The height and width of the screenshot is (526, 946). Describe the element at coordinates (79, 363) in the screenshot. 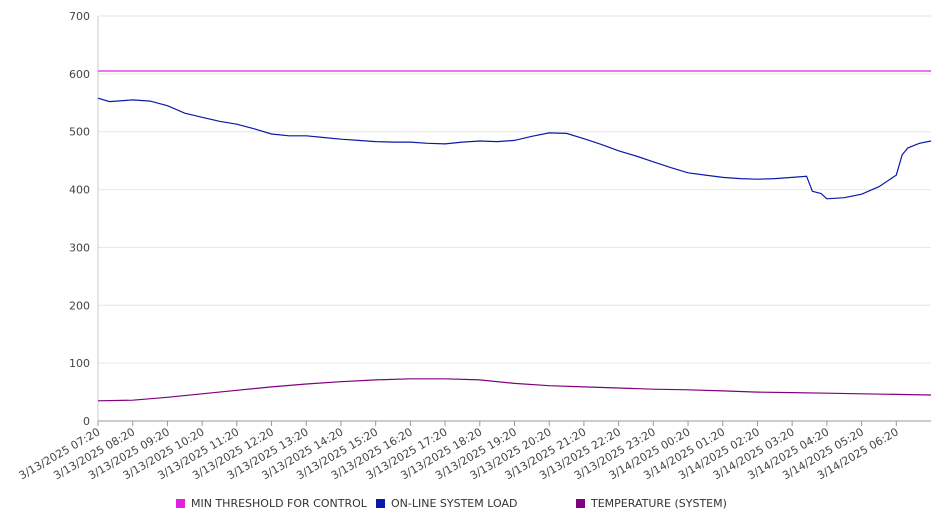

I see `y-tick-label: 100` at that location.